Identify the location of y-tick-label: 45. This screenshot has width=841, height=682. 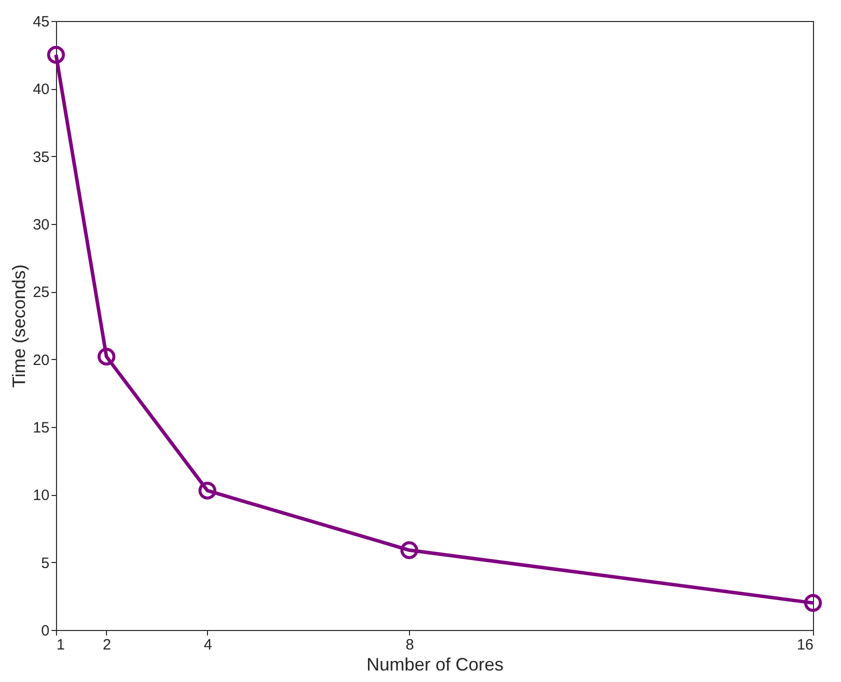
(41, 22).